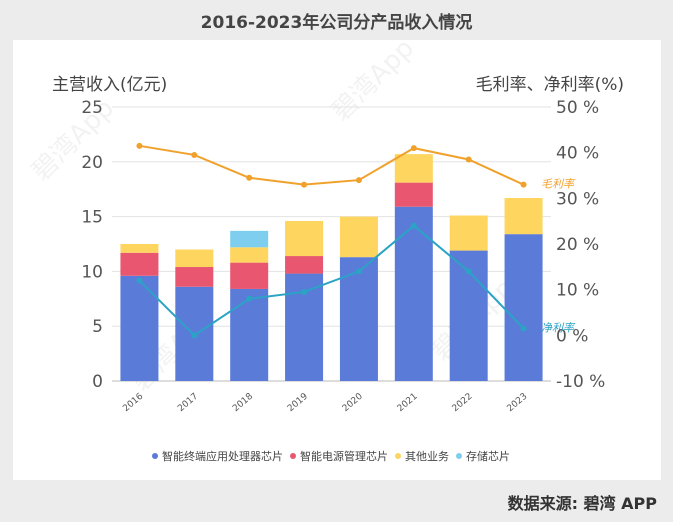 Image resolution: width=673 pixels, height=522 pixels. Describe the element at coordinates (92, 272) in the screenshot. I see `y-tick-label: 10` at that location.